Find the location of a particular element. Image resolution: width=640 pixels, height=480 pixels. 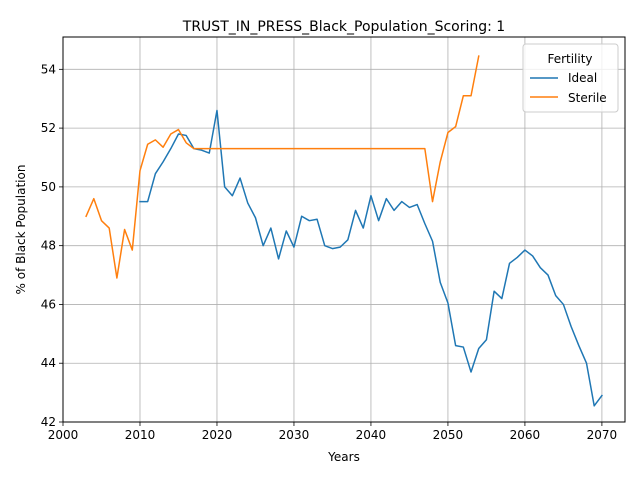

y-tick-label: 44 is located at coordinates (48, 363).